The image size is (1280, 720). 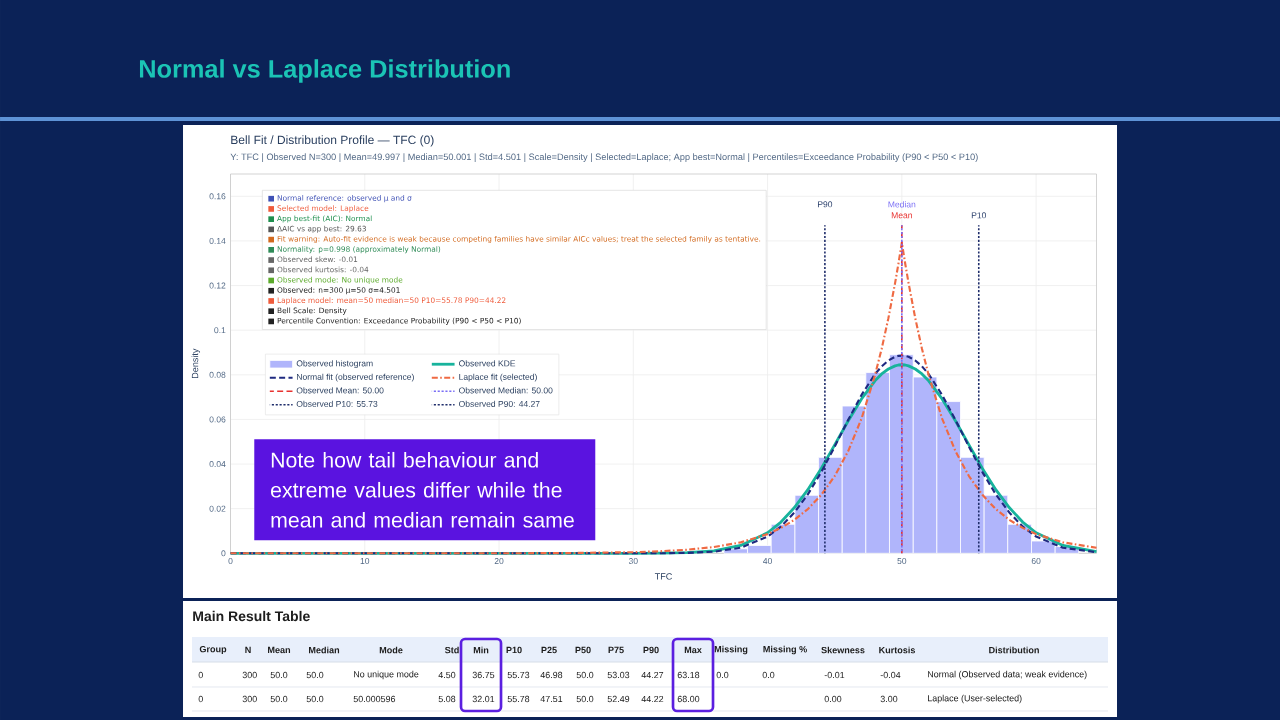 What do you see at coordinates (833, 699) in the screenshot?
I see `text: 0.00` at bounding box center [833, 699].